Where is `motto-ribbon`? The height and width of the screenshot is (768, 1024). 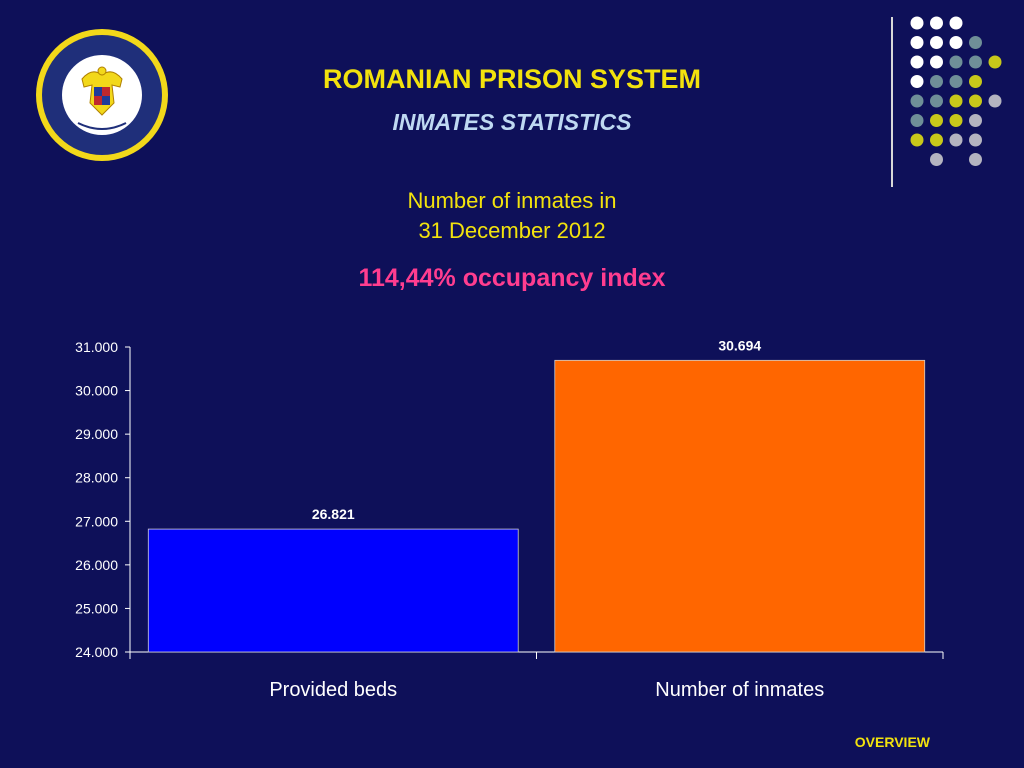
motto-ribbon is located at coordinates (102, 126).